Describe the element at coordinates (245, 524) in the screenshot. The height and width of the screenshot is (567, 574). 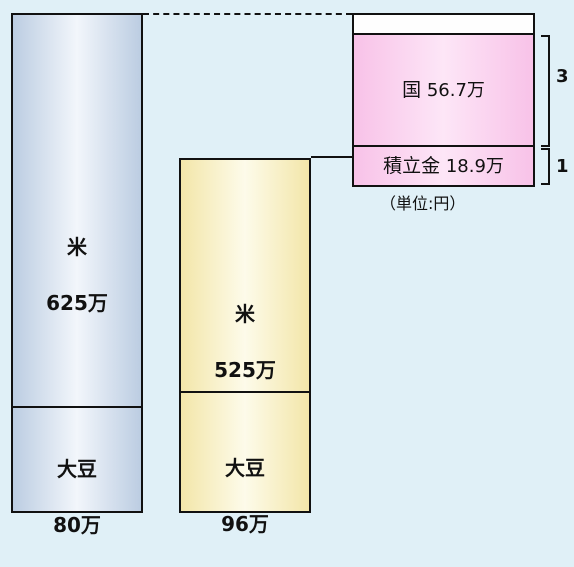
I see `right-soybean-amount: 96万` at that location.